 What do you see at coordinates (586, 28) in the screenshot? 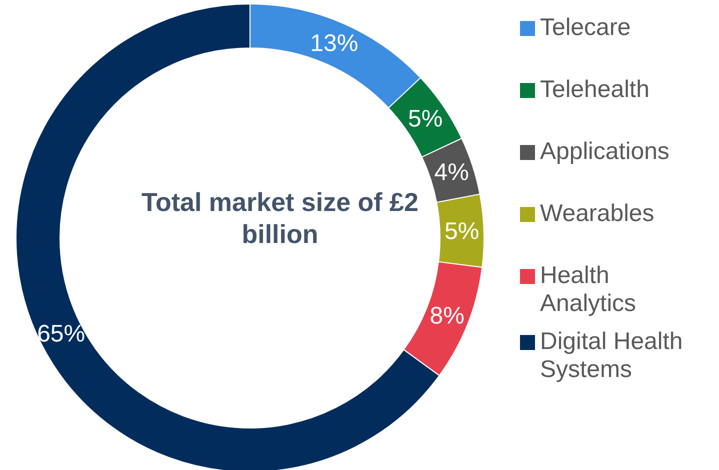
I see `legend-label: Telecare` at bounding box center [586, 28].